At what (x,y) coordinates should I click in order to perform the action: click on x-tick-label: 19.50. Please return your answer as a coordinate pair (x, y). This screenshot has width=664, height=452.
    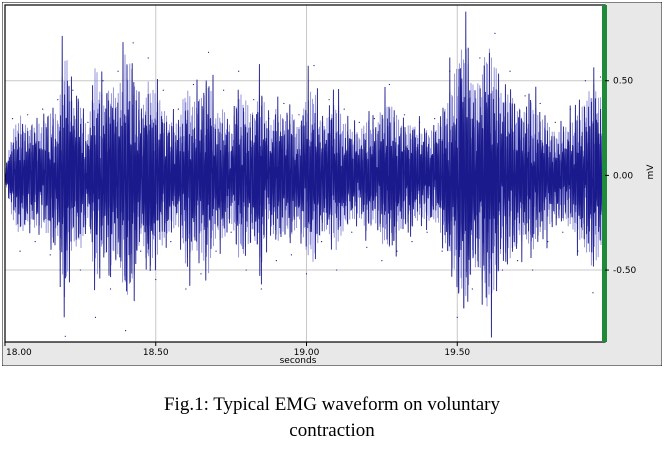
    Looking at the image, I should click on (457, 353).